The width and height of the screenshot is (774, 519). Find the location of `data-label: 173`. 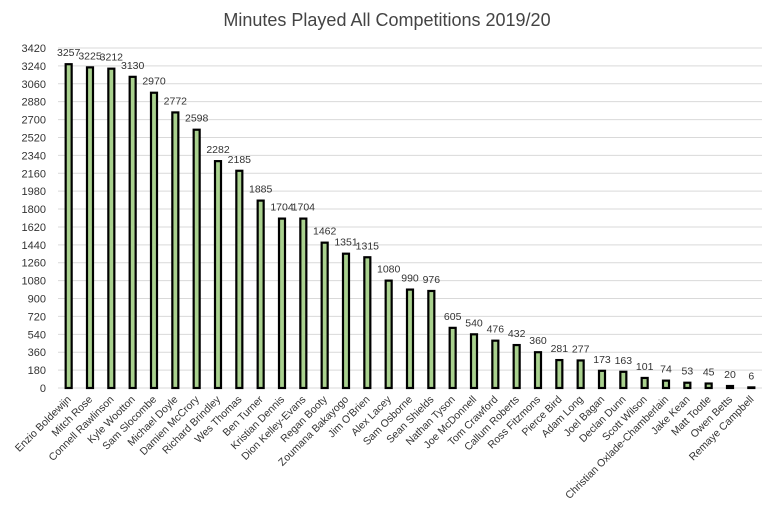

data-label: 173 is located at coordinates (602, 360).